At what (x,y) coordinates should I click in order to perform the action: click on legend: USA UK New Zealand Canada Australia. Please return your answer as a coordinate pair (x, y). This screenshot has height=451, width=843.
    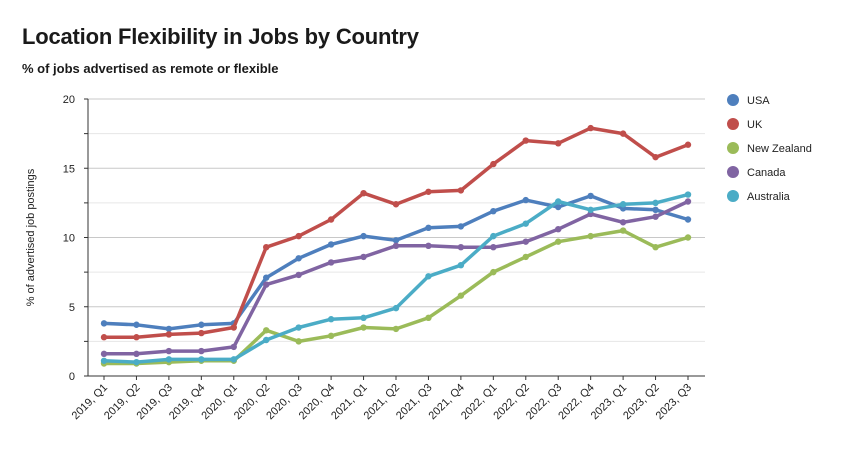
    Looking at the image, I should click on (769, 148).